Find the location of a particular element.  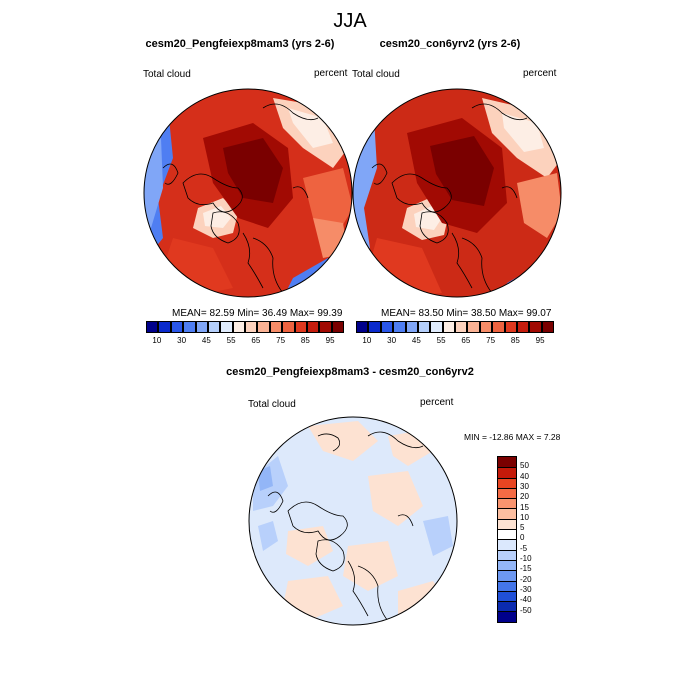

colorbar-tick-label: -20 is located at coordinates (526, 579).